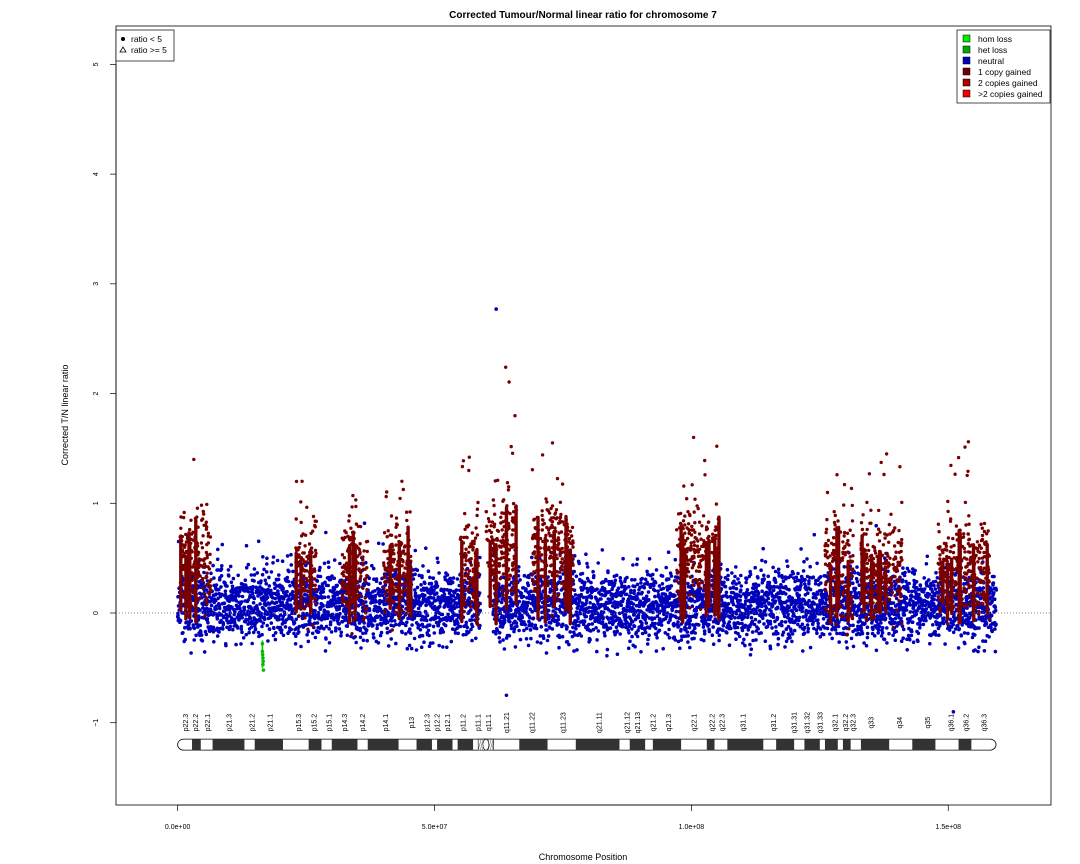 Image resolution: width=1080 pixels, height=864 pixels. Describe the element at coordinates (186, 723) in the screenshot. I see `cytoband-label: p22.3` at that location.